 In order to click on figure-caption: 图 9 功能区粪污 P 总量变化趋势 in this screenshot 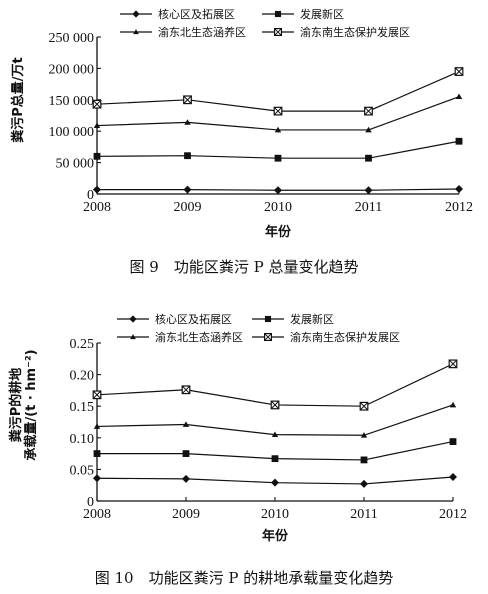, I will do `click(244, 267)`.